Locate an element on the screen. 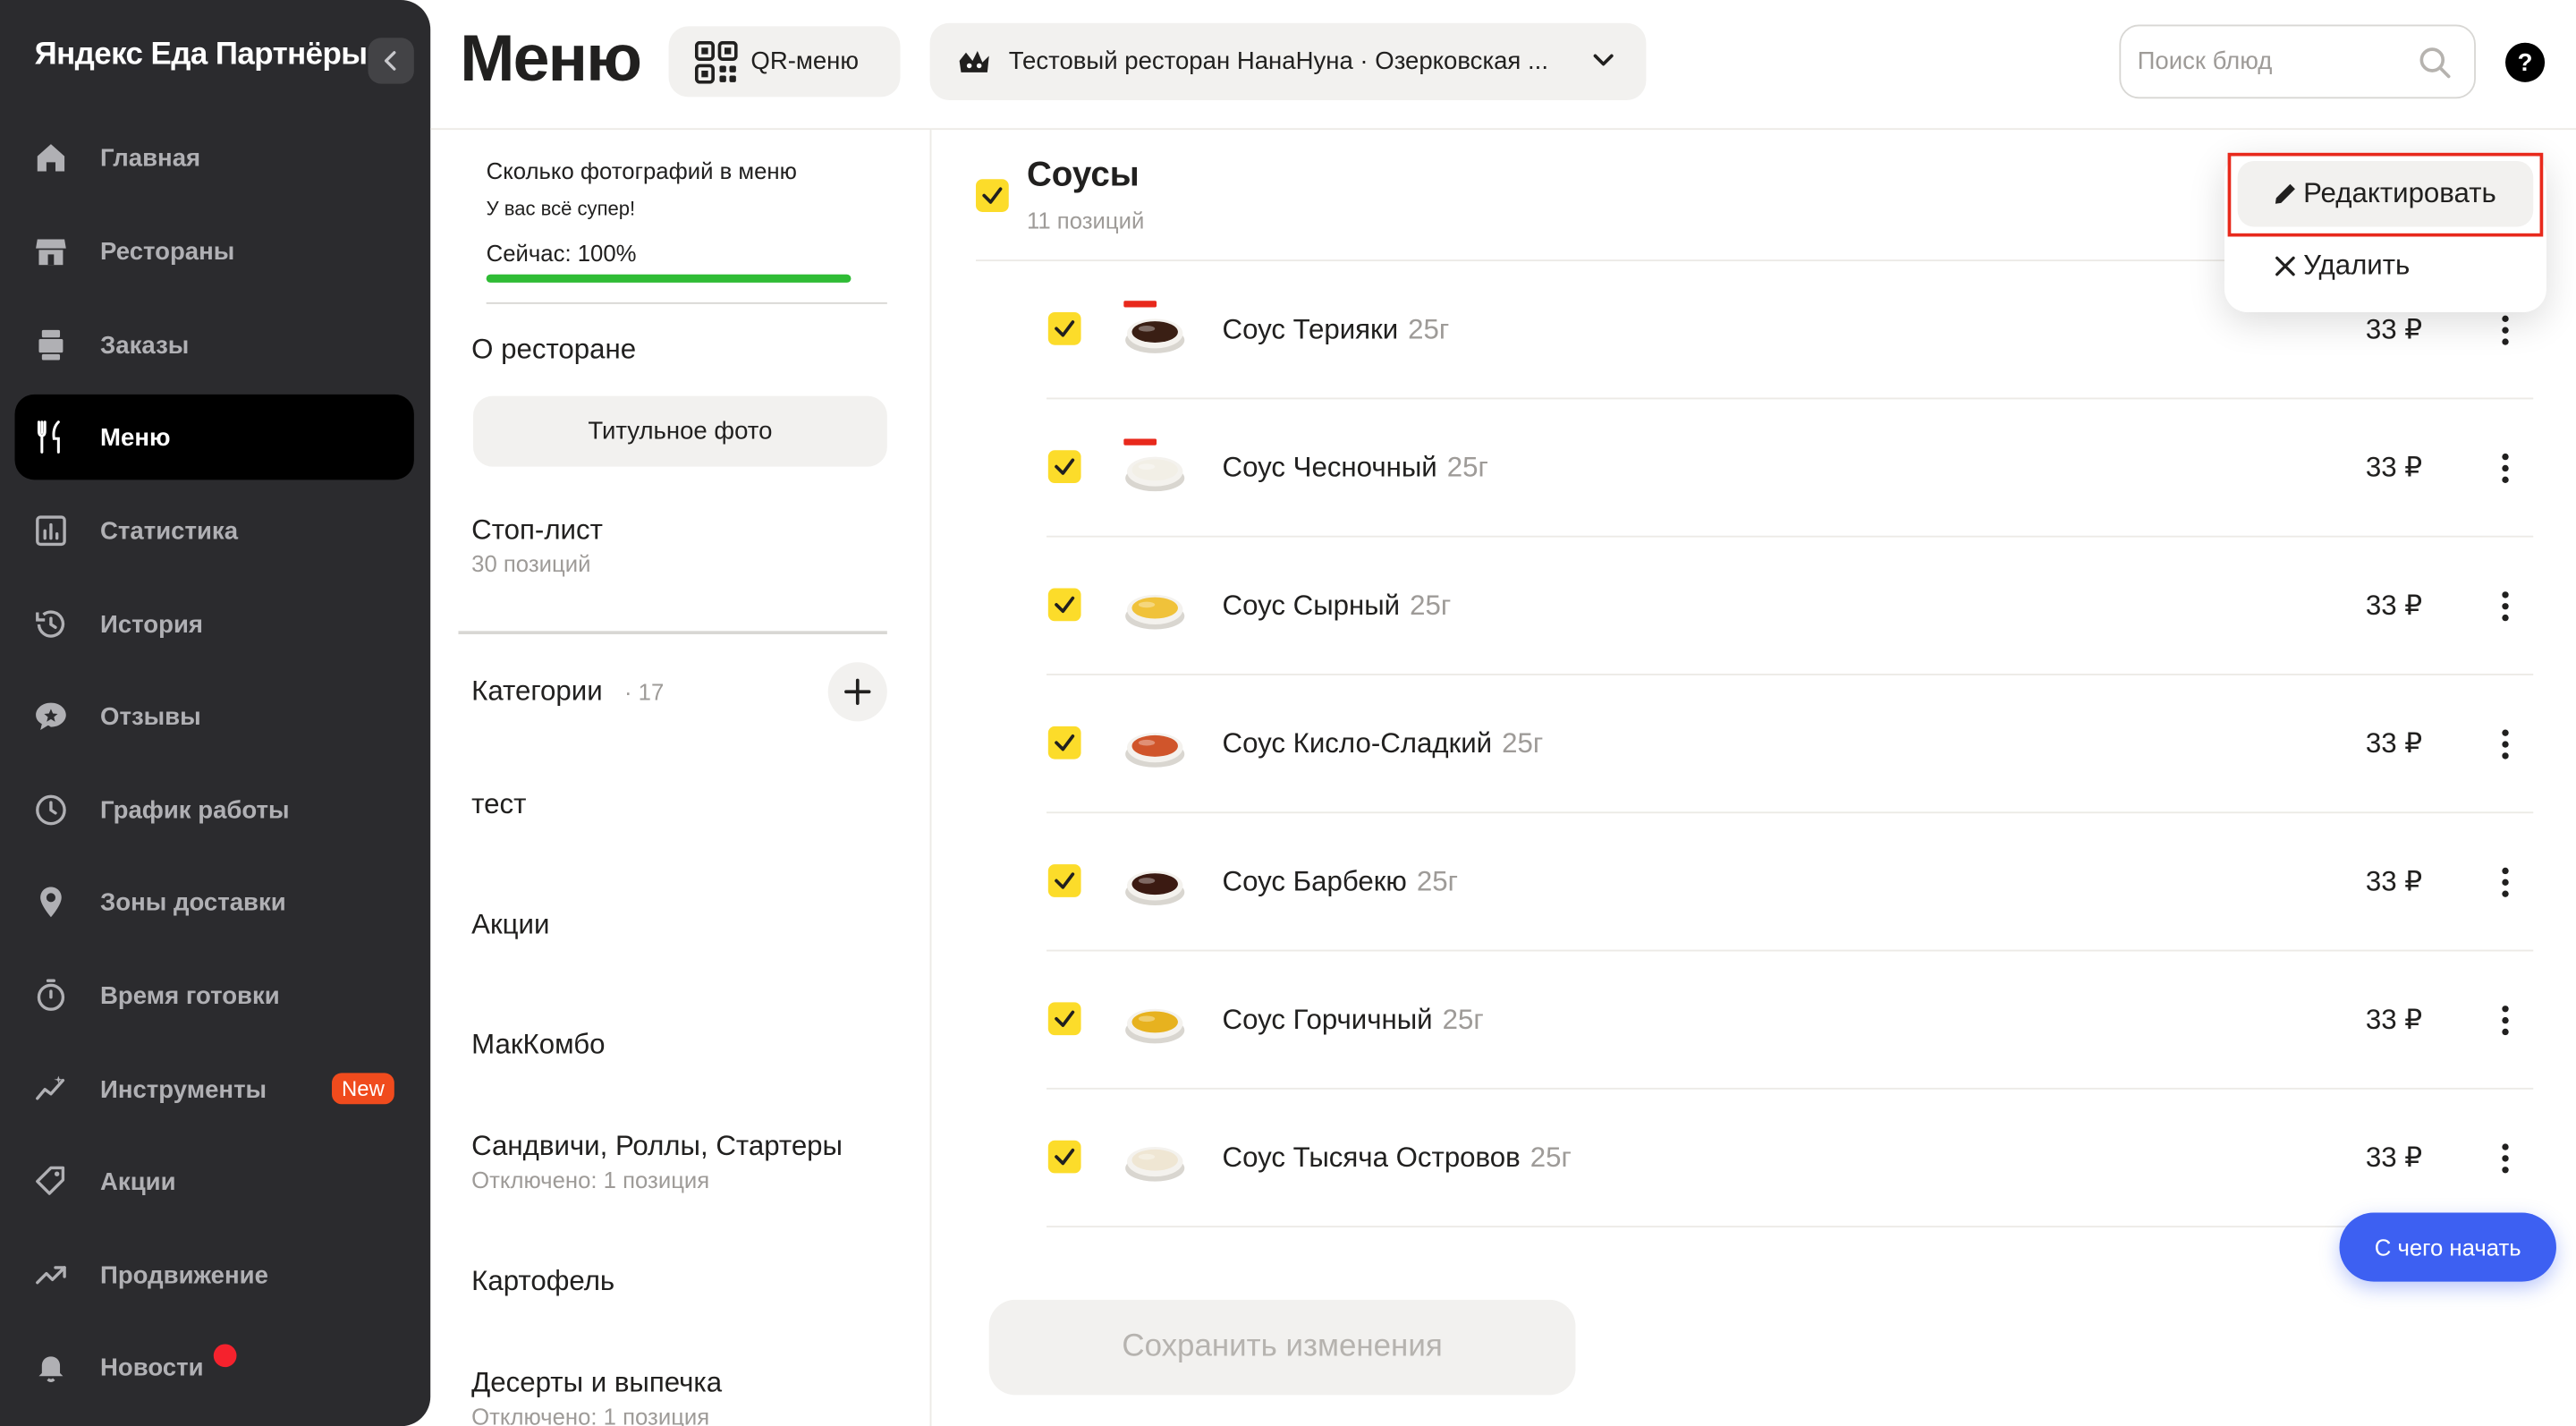 Image resolution: width=2576 pixels, height=1426 pixels. item-title: Соус Тысяча Островов is located at coordinates (1371, 1158).